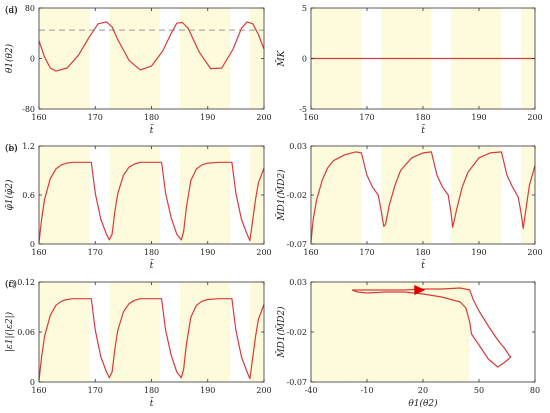 Image resolution: width=550 pixels, height=413 pixels. What do you see at coordinates (32, 244) in the screenshot?
I see `y-tick-label-b-0: 0` at bounding box center [32, 244].